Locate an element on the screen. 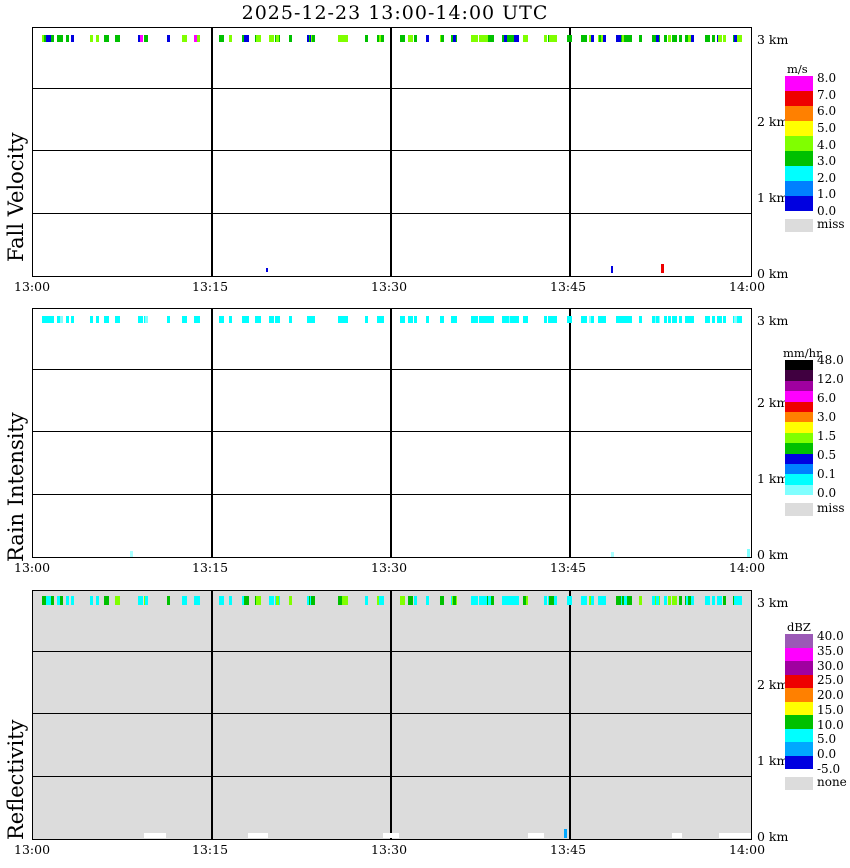 Image resolution: width=850 pixels, height=868 pixels. xtick-1315: 13:15 is located at coordinates (210, 567).